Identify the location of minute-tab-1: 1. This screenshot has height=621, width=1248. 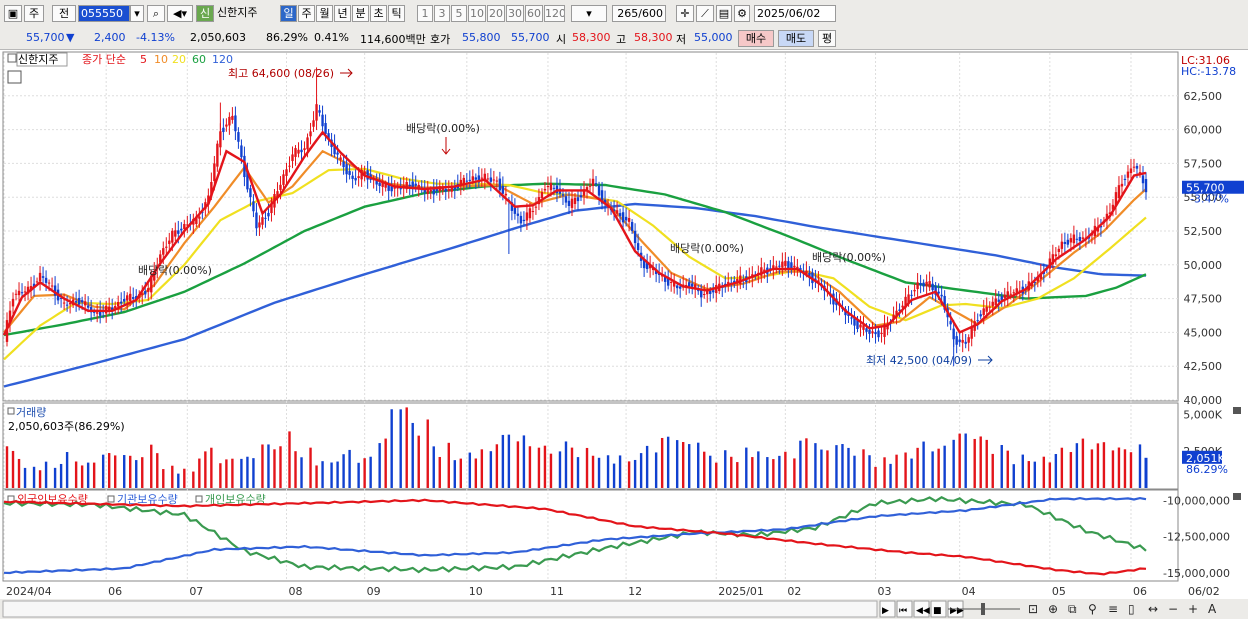
(425, 13).